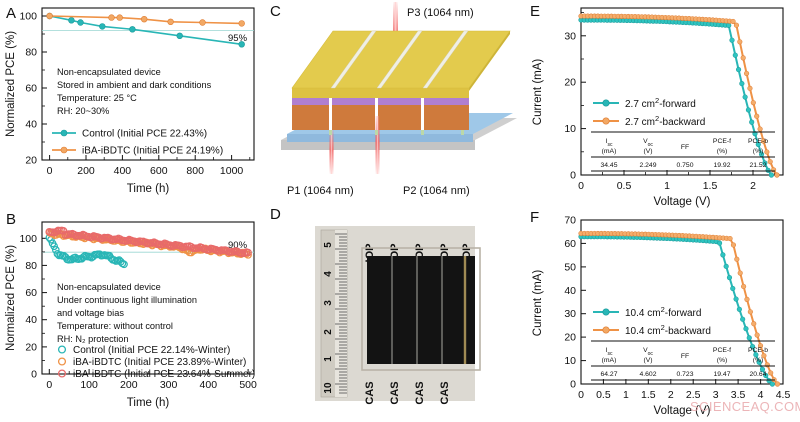  I want to click on legend-label-iba-summer: iBA-iBDTC (Initial PCE 23.64%-Summer), so click(164, 374).